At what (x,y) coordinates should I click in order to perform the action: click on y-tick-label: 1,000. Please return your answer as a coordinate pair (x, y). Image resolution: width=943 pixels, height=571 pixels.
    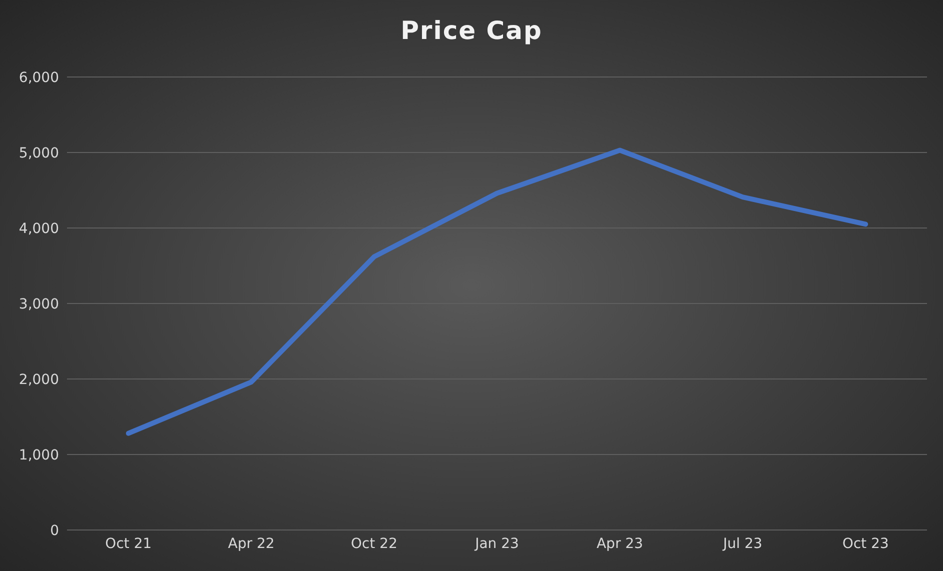
    Looking at the image, I should click on (38, 455).